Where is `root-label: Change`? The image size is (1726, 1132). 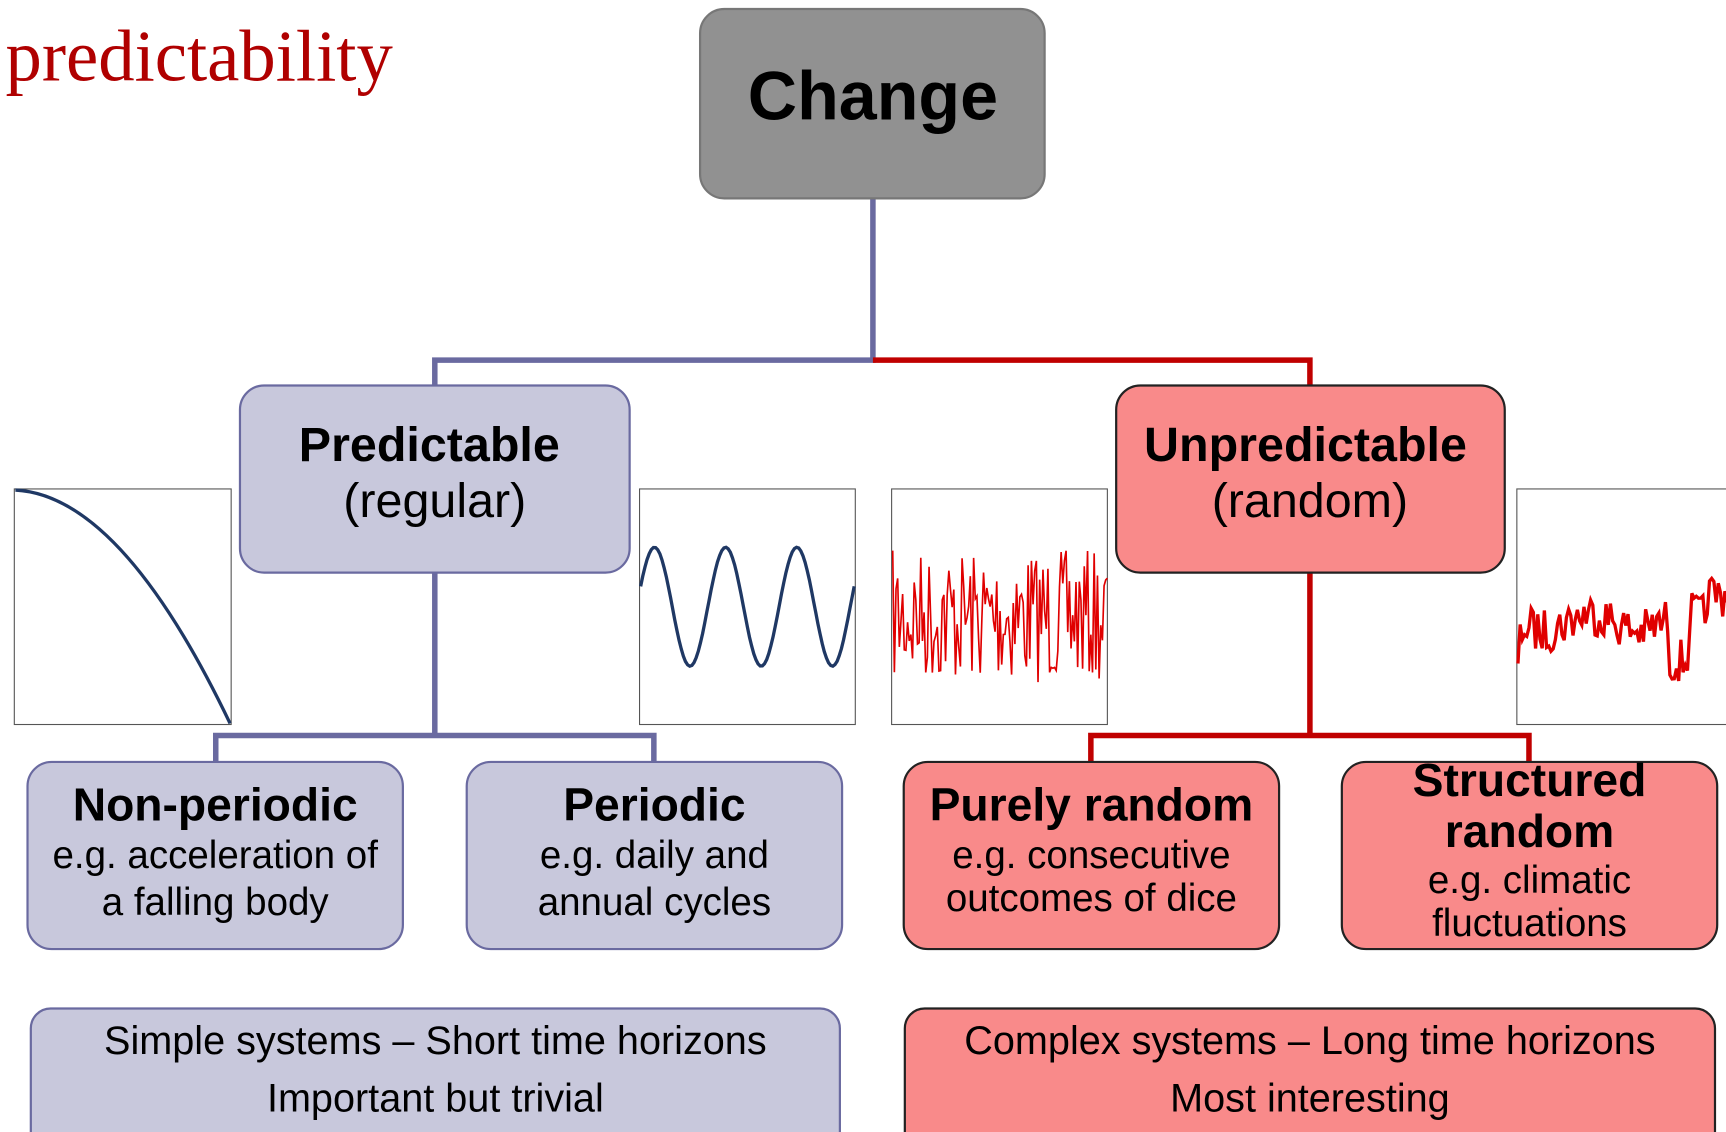
root-label: Change is located at coordinates (873, 97).